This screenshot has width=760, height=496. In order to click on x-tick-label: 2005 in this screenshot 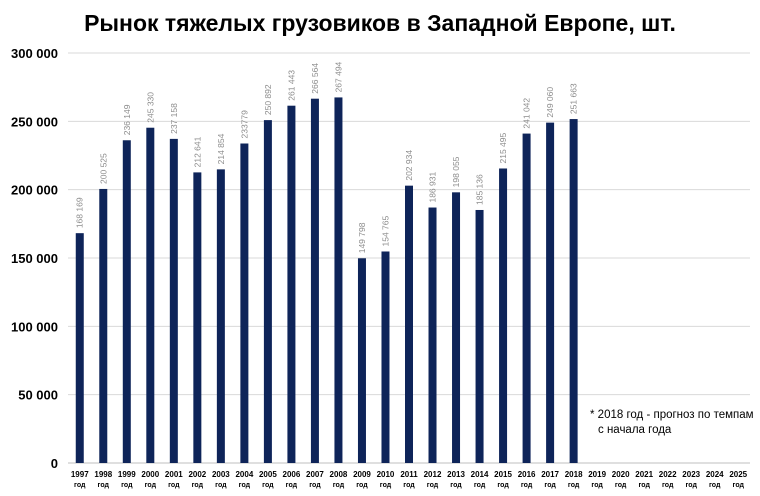, I will do `click(268, 474)`.